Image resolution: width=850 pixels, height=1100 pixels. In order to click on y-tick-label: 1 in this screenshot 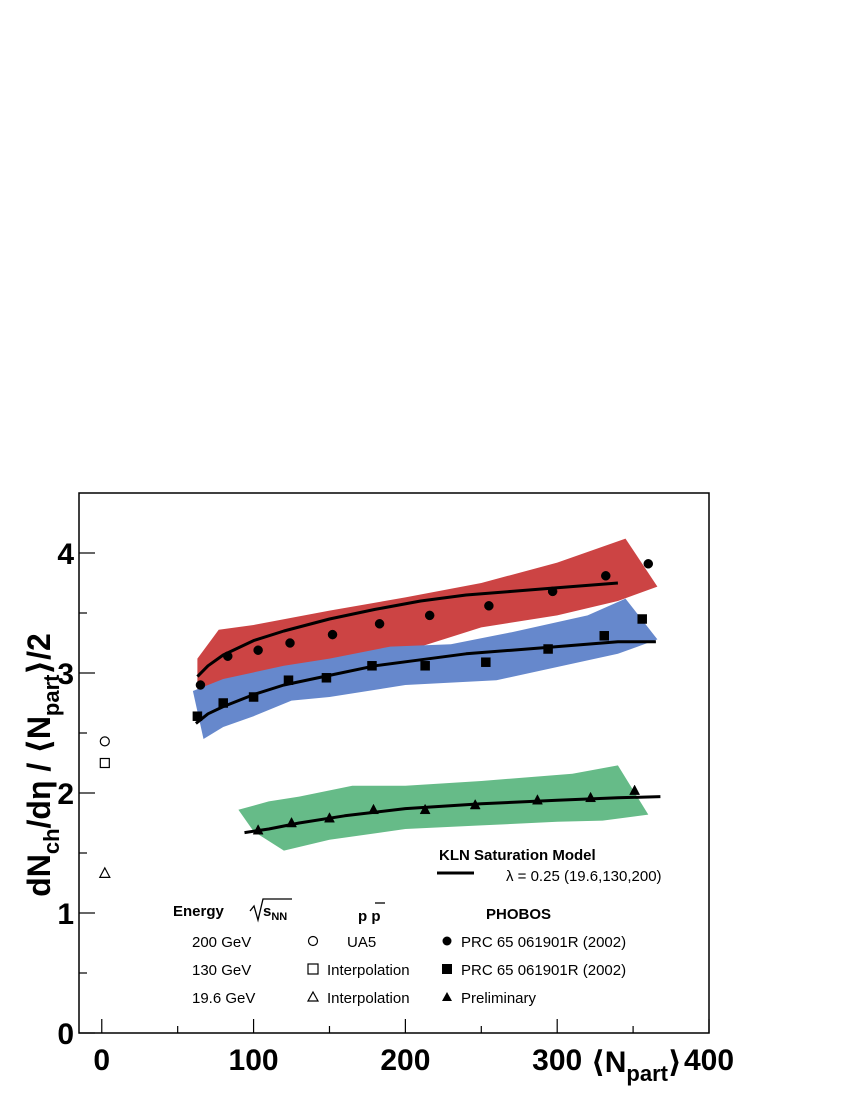, I will do `click(65, 914)`.